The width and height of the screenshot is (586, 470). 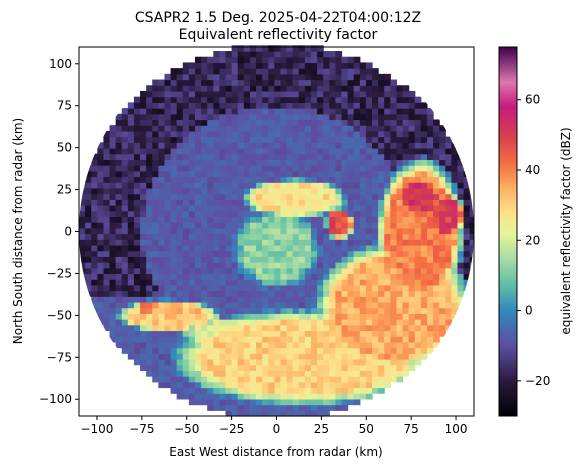 What do you see at coordinates (141, 429) in the screenshot?
I see `x-tick-label: −75` at bounding box center [141, 429].